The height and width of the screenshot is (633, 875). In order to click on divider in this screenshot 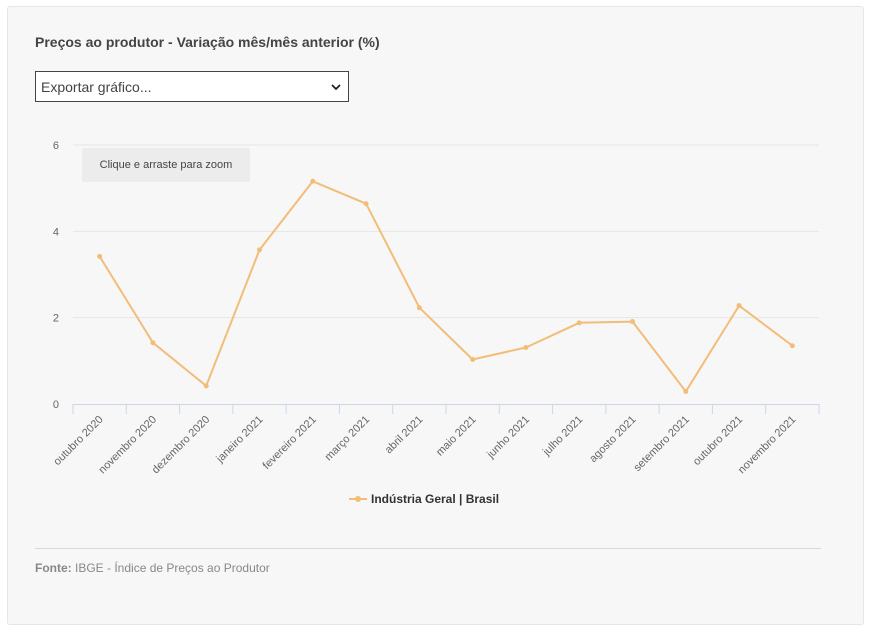, I will do `click(428, 548)`.